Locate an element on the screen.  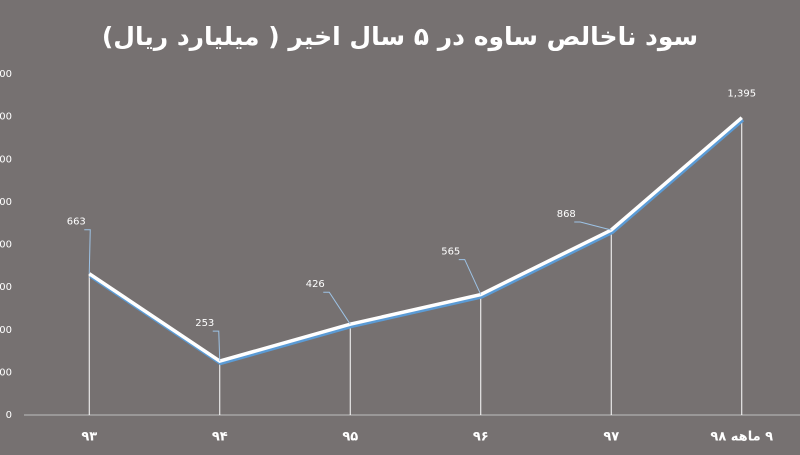
x-tick-label: ۹ ماهه ۹۸ is located at coordinates (741, 437).